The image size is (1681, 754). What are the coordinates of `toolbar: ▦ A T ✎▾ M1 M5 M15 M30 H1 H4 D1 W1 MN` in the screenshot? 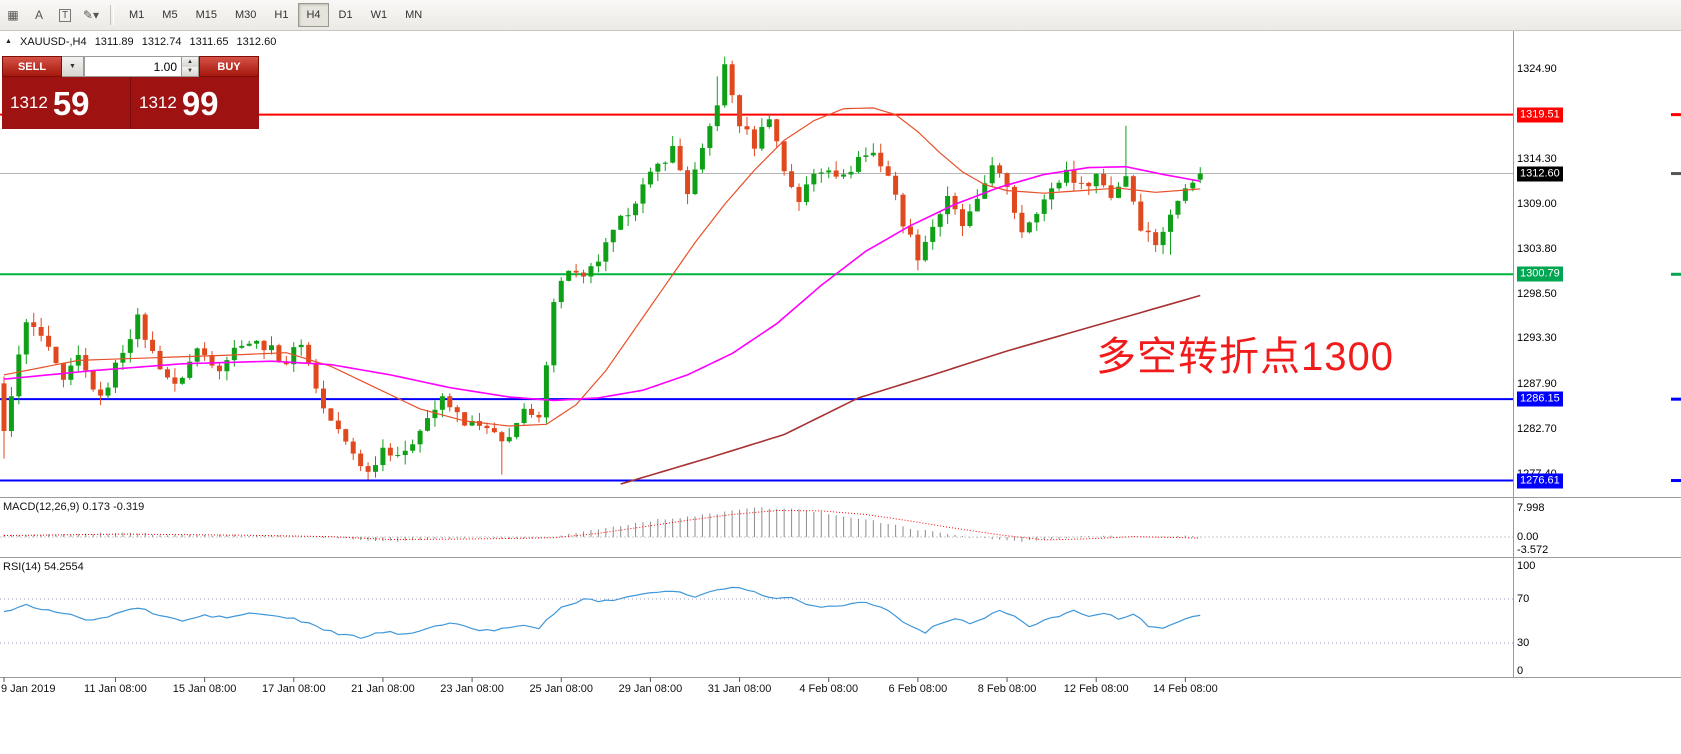 It's located at (840, 15).